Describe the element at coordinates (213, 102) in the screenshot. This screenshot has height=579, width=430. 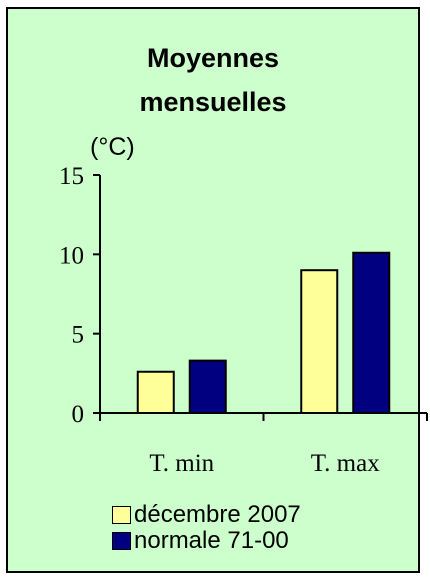
I see `chart-title-line-2: mensuelles` at that location.